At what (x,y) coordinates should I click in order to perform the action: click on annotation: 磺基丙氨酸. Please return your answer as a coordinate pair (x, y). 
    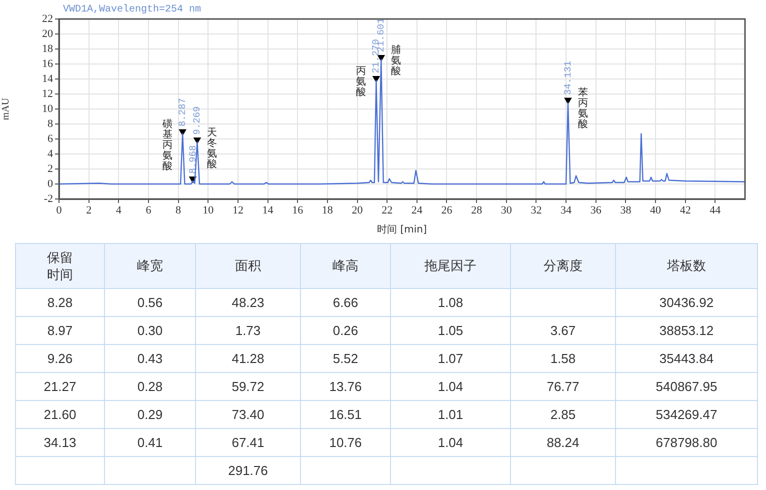
    Looking at the image, I should click on (167, 145).